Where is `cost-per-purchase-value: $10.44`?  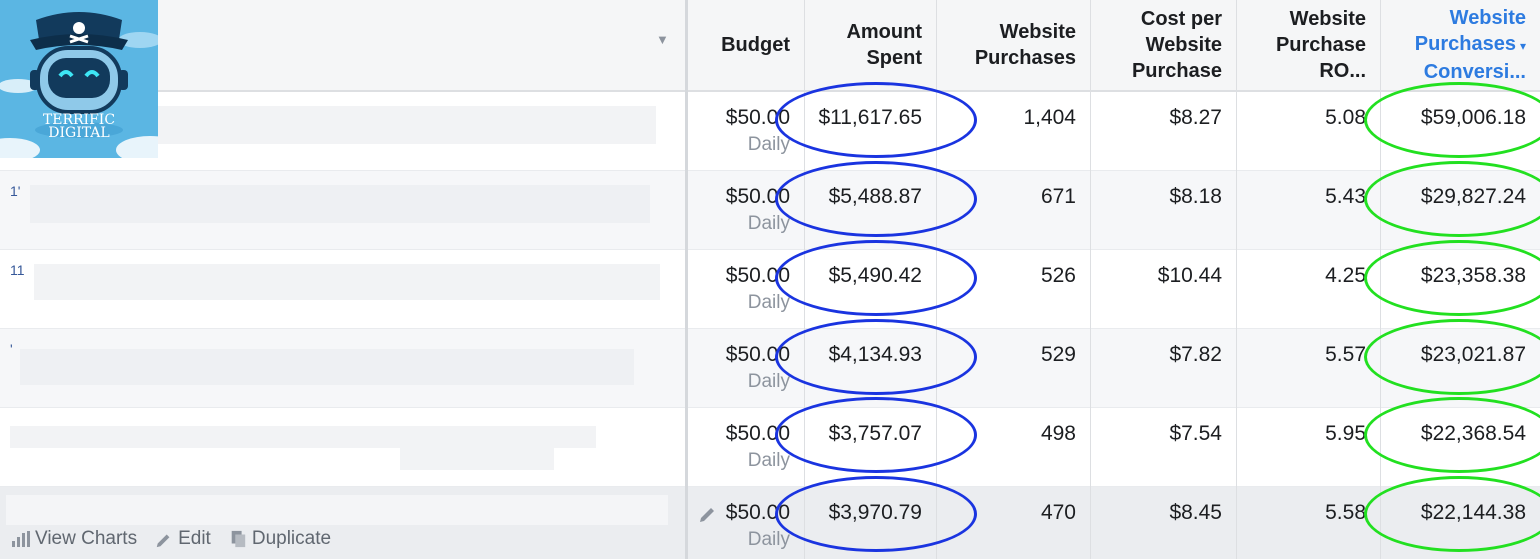 cost-per-purchase-value: $10.44 is located at coordinates (1189, 275).